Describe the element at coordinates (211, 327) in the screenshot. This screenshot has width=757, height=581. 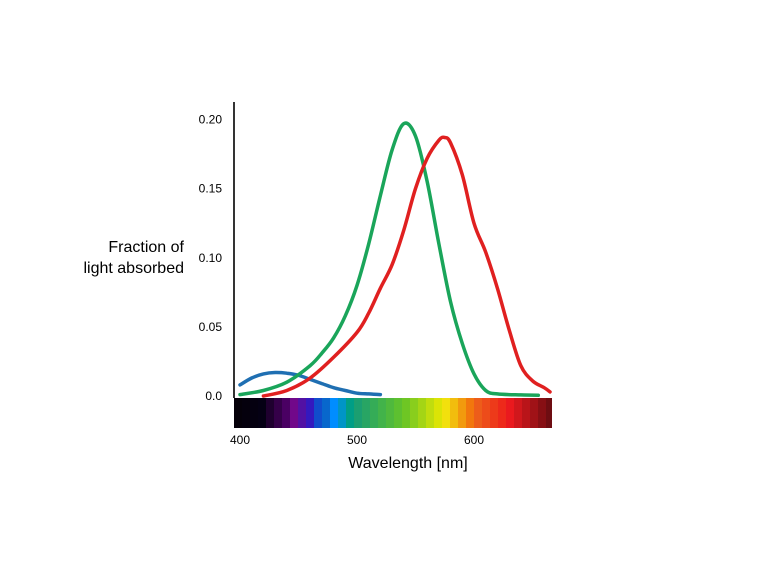
I see `y-tick-label: 0.05` at that location.